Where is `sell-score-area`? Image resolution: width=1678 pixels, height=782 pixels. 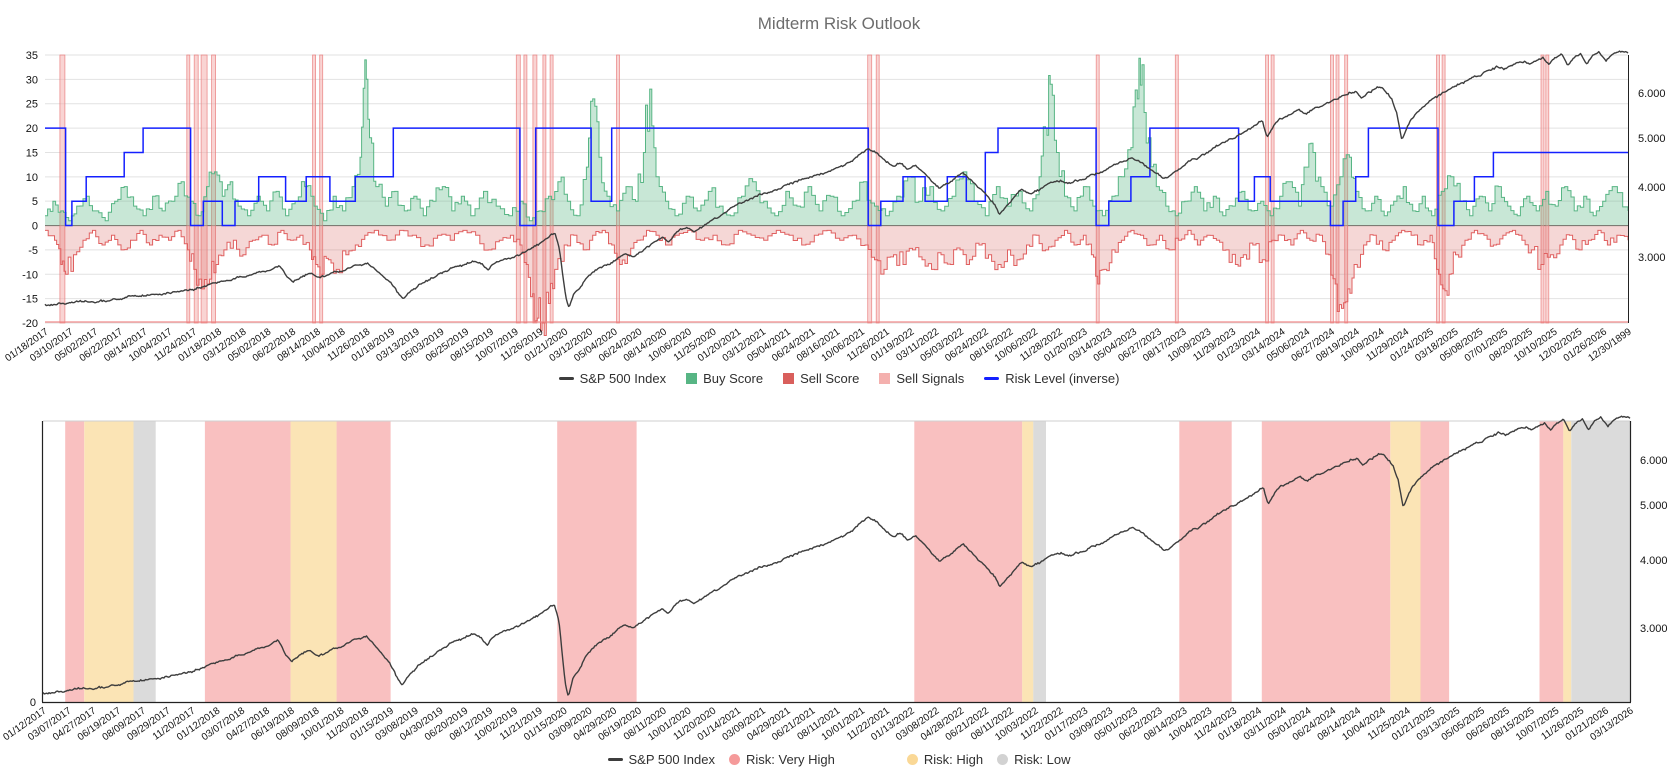
sell-score-area is located at coordinates (836, 280).